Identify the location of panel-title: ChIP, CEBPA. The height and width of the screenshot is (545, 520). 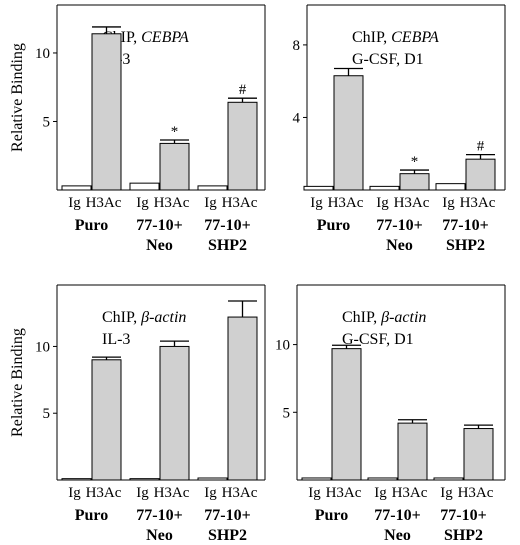
(395, 37).